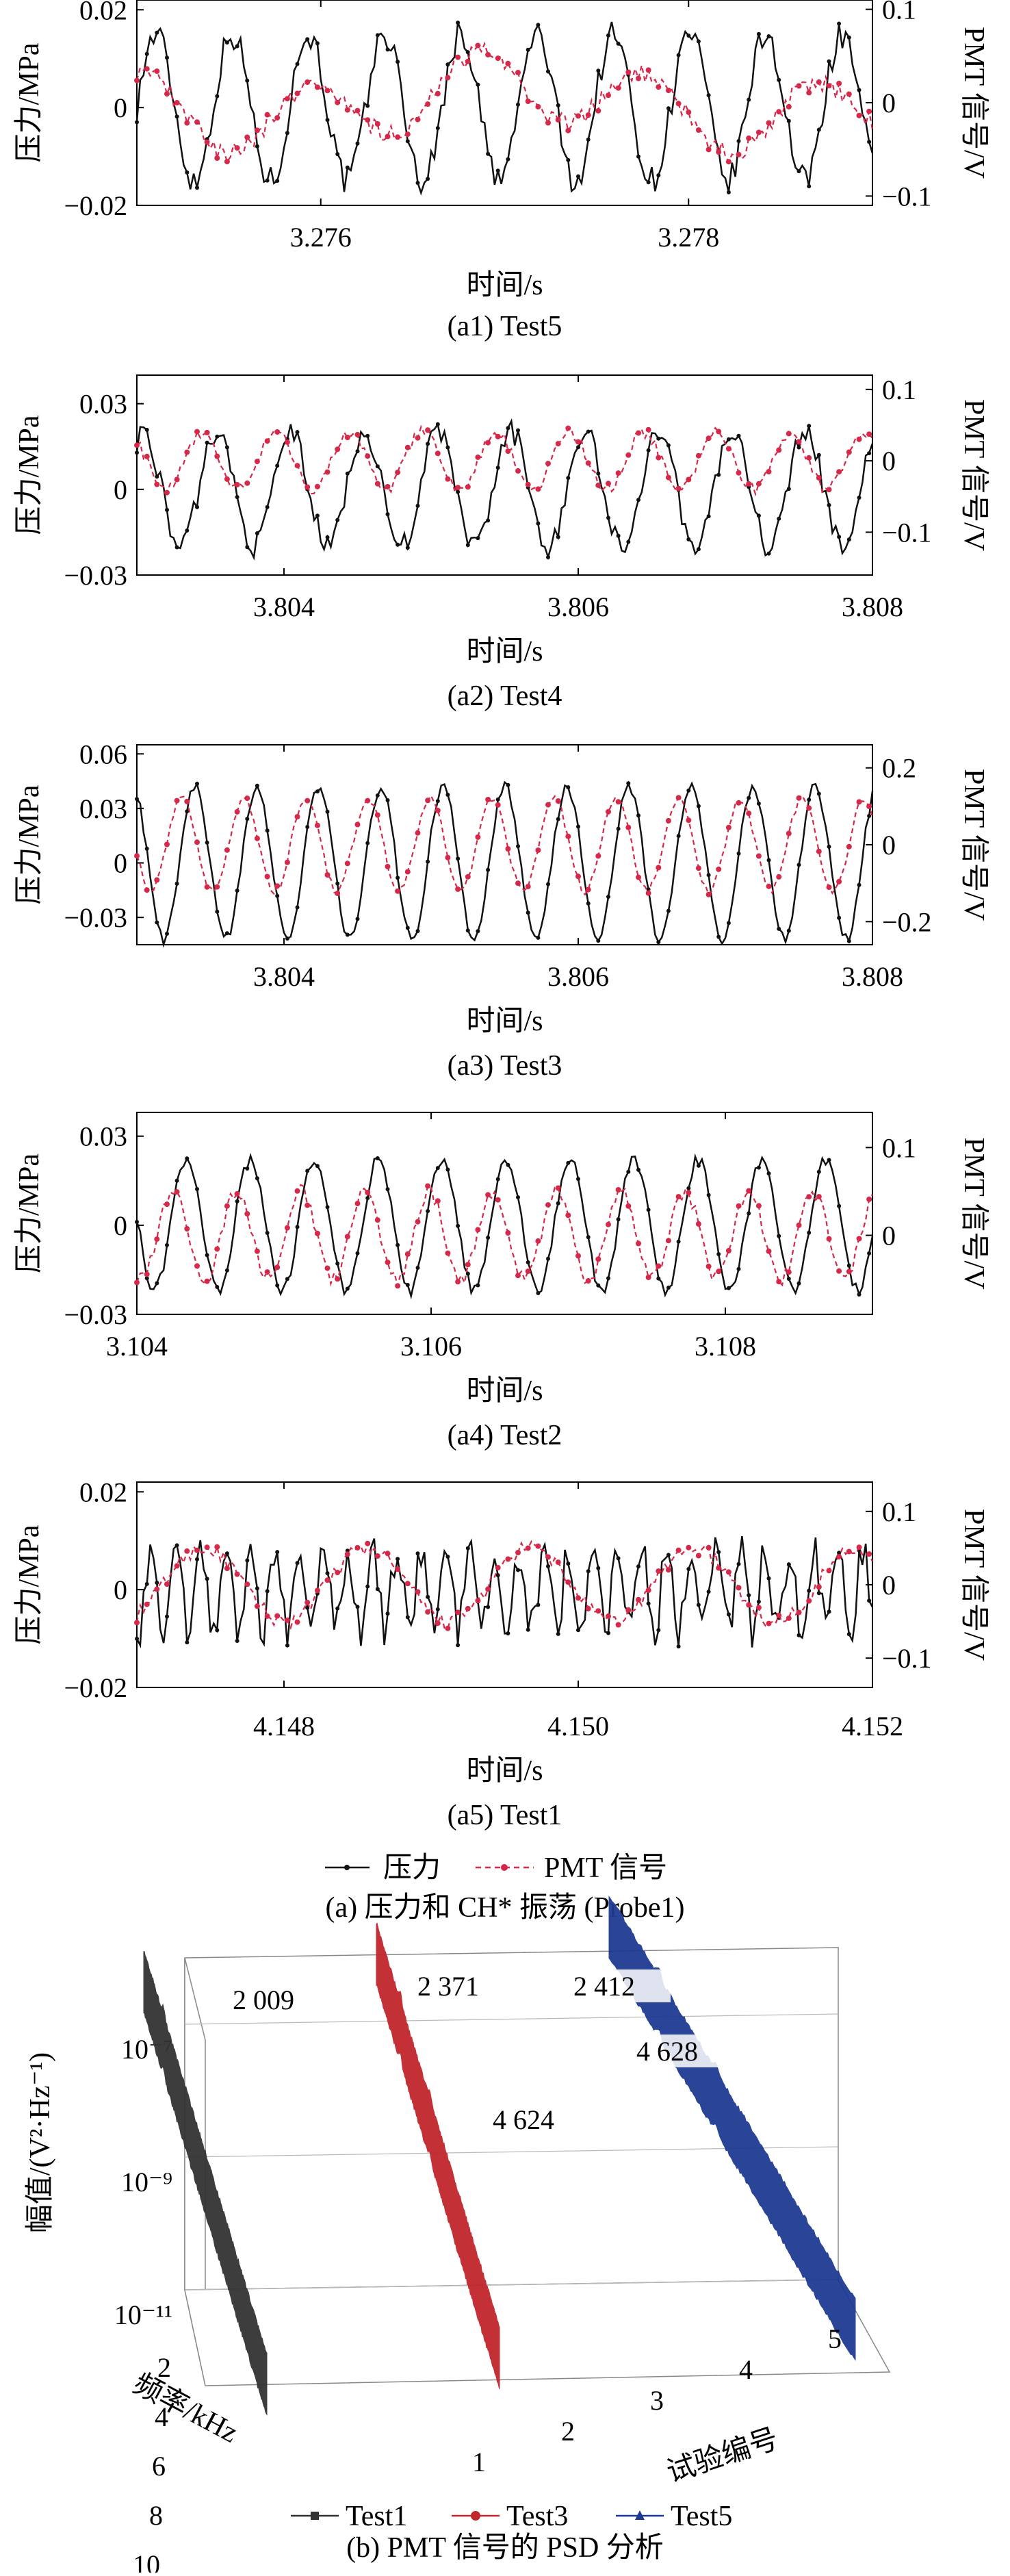 The image size is (1010, 2576). Describe the element at coordinates (412, 1868) in the screenshot. I see `legend-pressure-label: 压力` at that location.